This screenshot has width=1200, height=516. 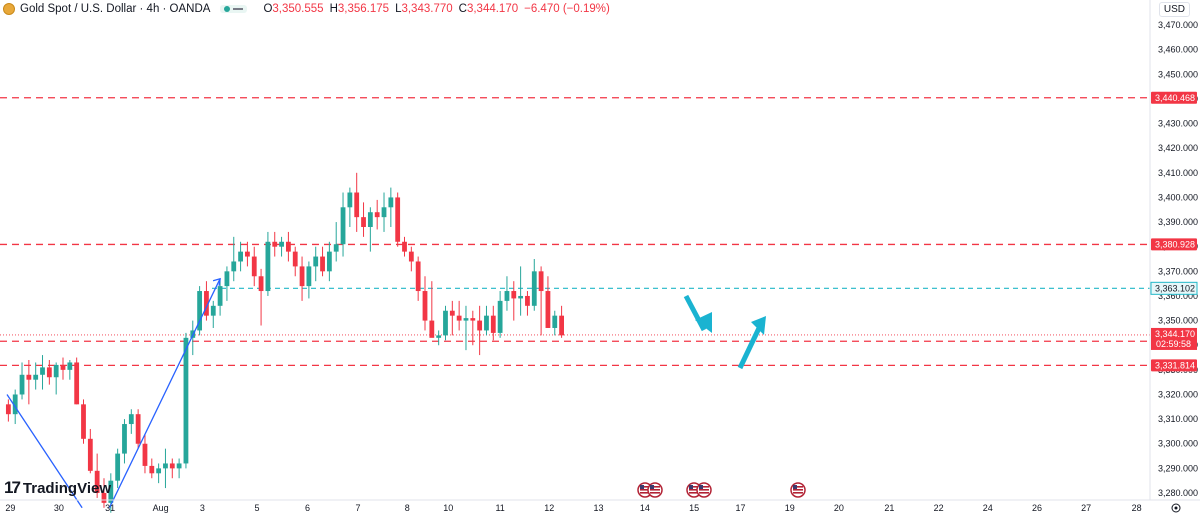 What do you see at coordinates (1175, 334) in the screenshot?
I see `last-price-label: 3,344.170` at bounding box center [1175, 334].